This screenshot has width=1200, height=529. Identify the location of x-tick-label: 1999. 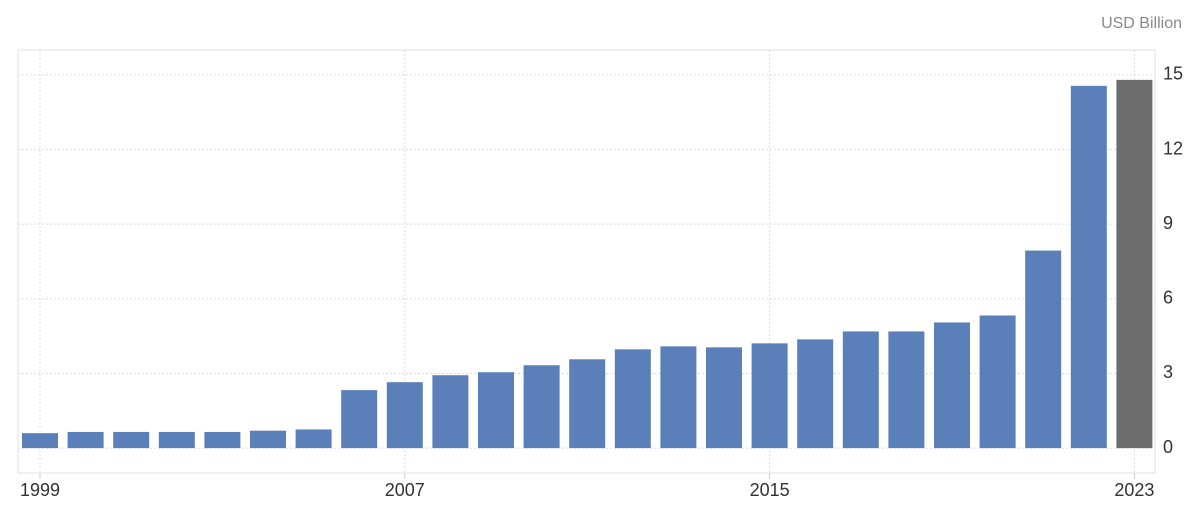
(40, 490).